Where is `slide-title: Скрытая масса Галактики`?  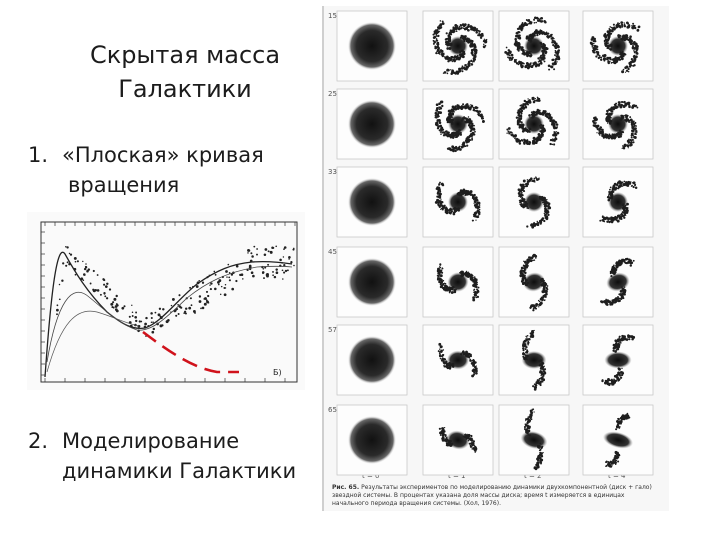 slide-title: Скрытая масса Галактики is located at coordinates (185, 72).